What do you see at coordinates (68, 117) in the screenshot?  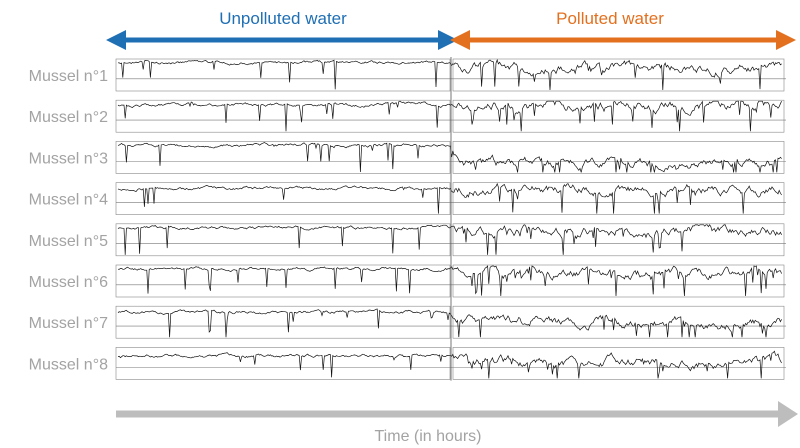 I see `row-label: Mussel n°2` at bounding box center [68, 117].